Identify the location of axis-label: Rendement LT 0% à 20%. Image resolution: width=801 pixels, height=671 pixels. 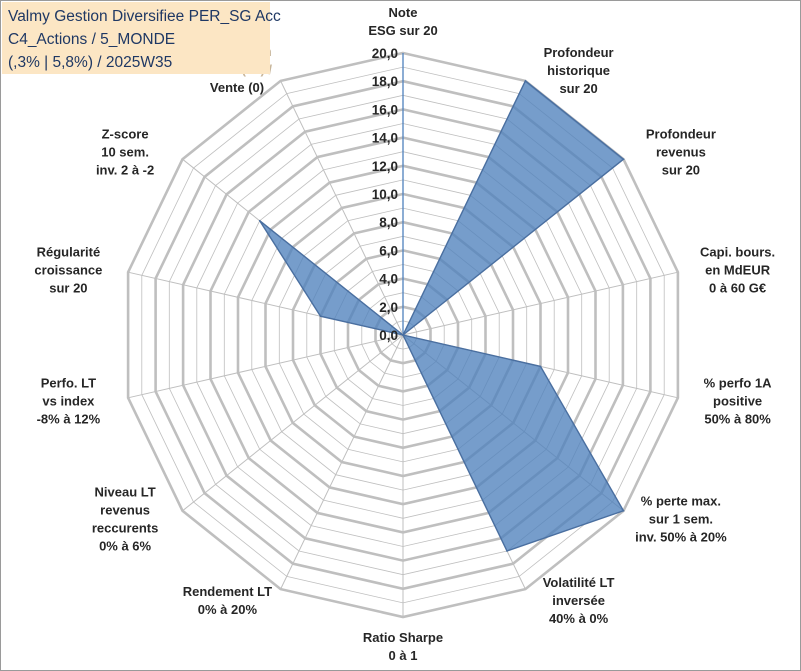
(227, 600).